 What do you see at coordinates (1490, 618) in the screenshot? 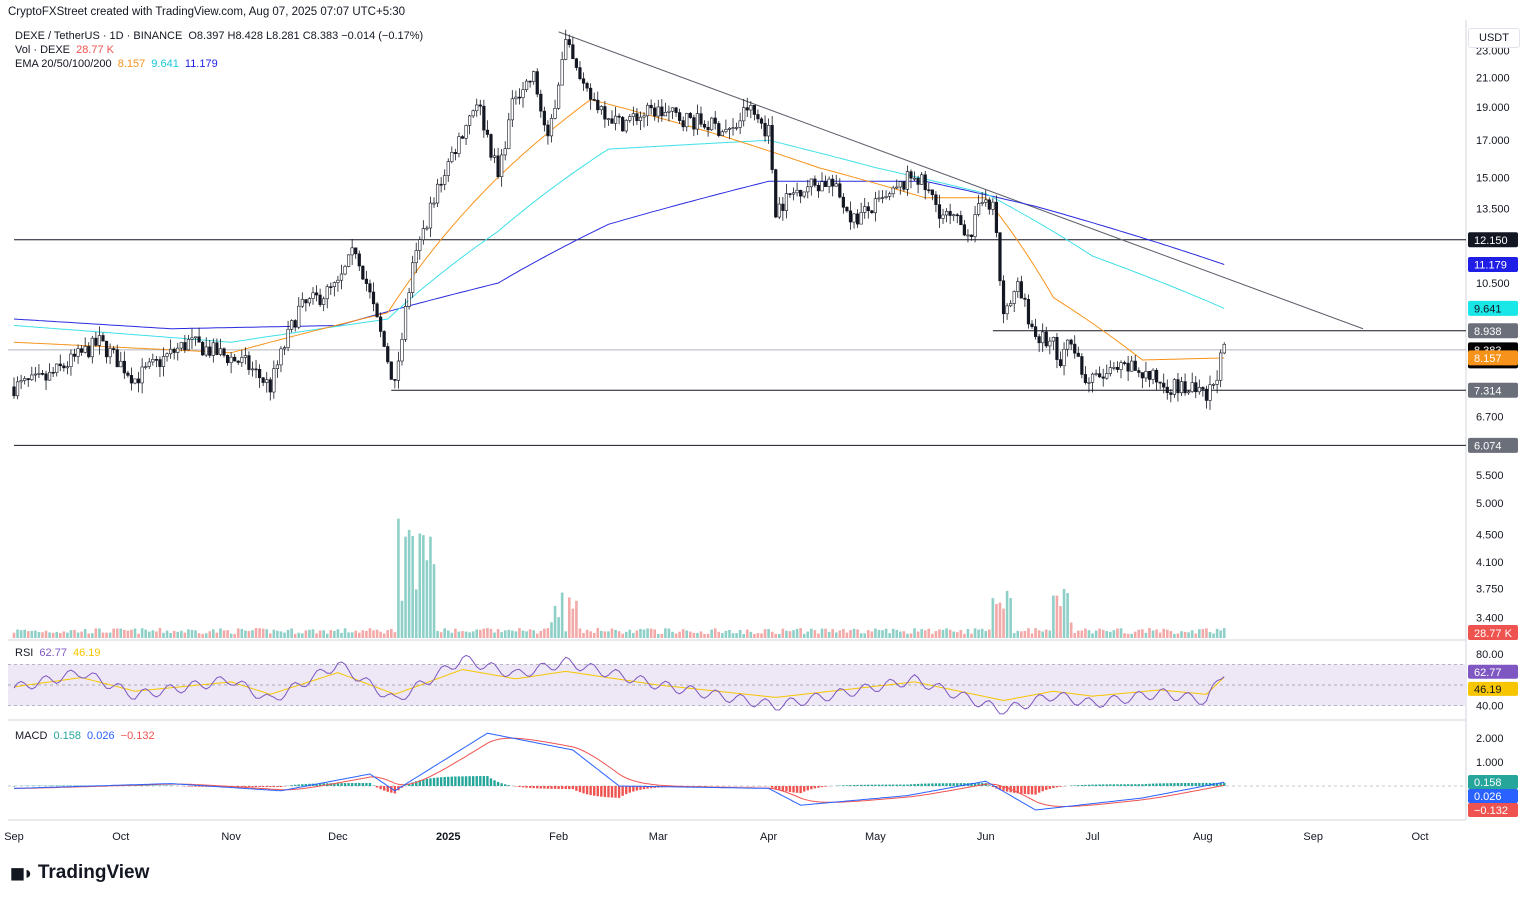
I see `price-tick-label: 3.400` at bounding box center [1490, 618].